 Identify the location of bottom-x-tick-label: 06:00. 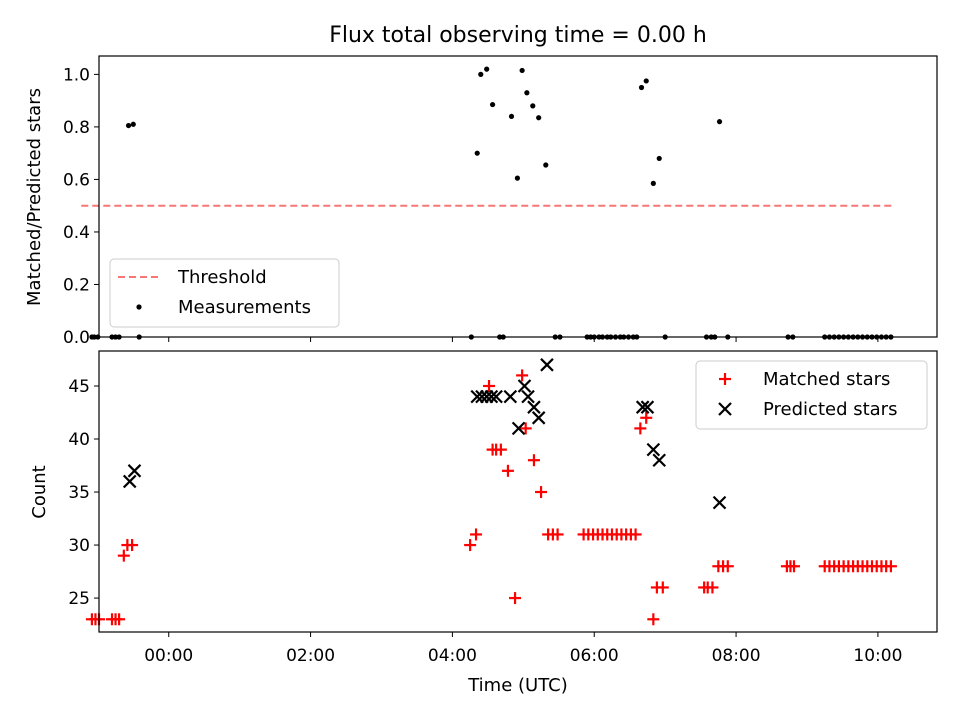
(594, 656).